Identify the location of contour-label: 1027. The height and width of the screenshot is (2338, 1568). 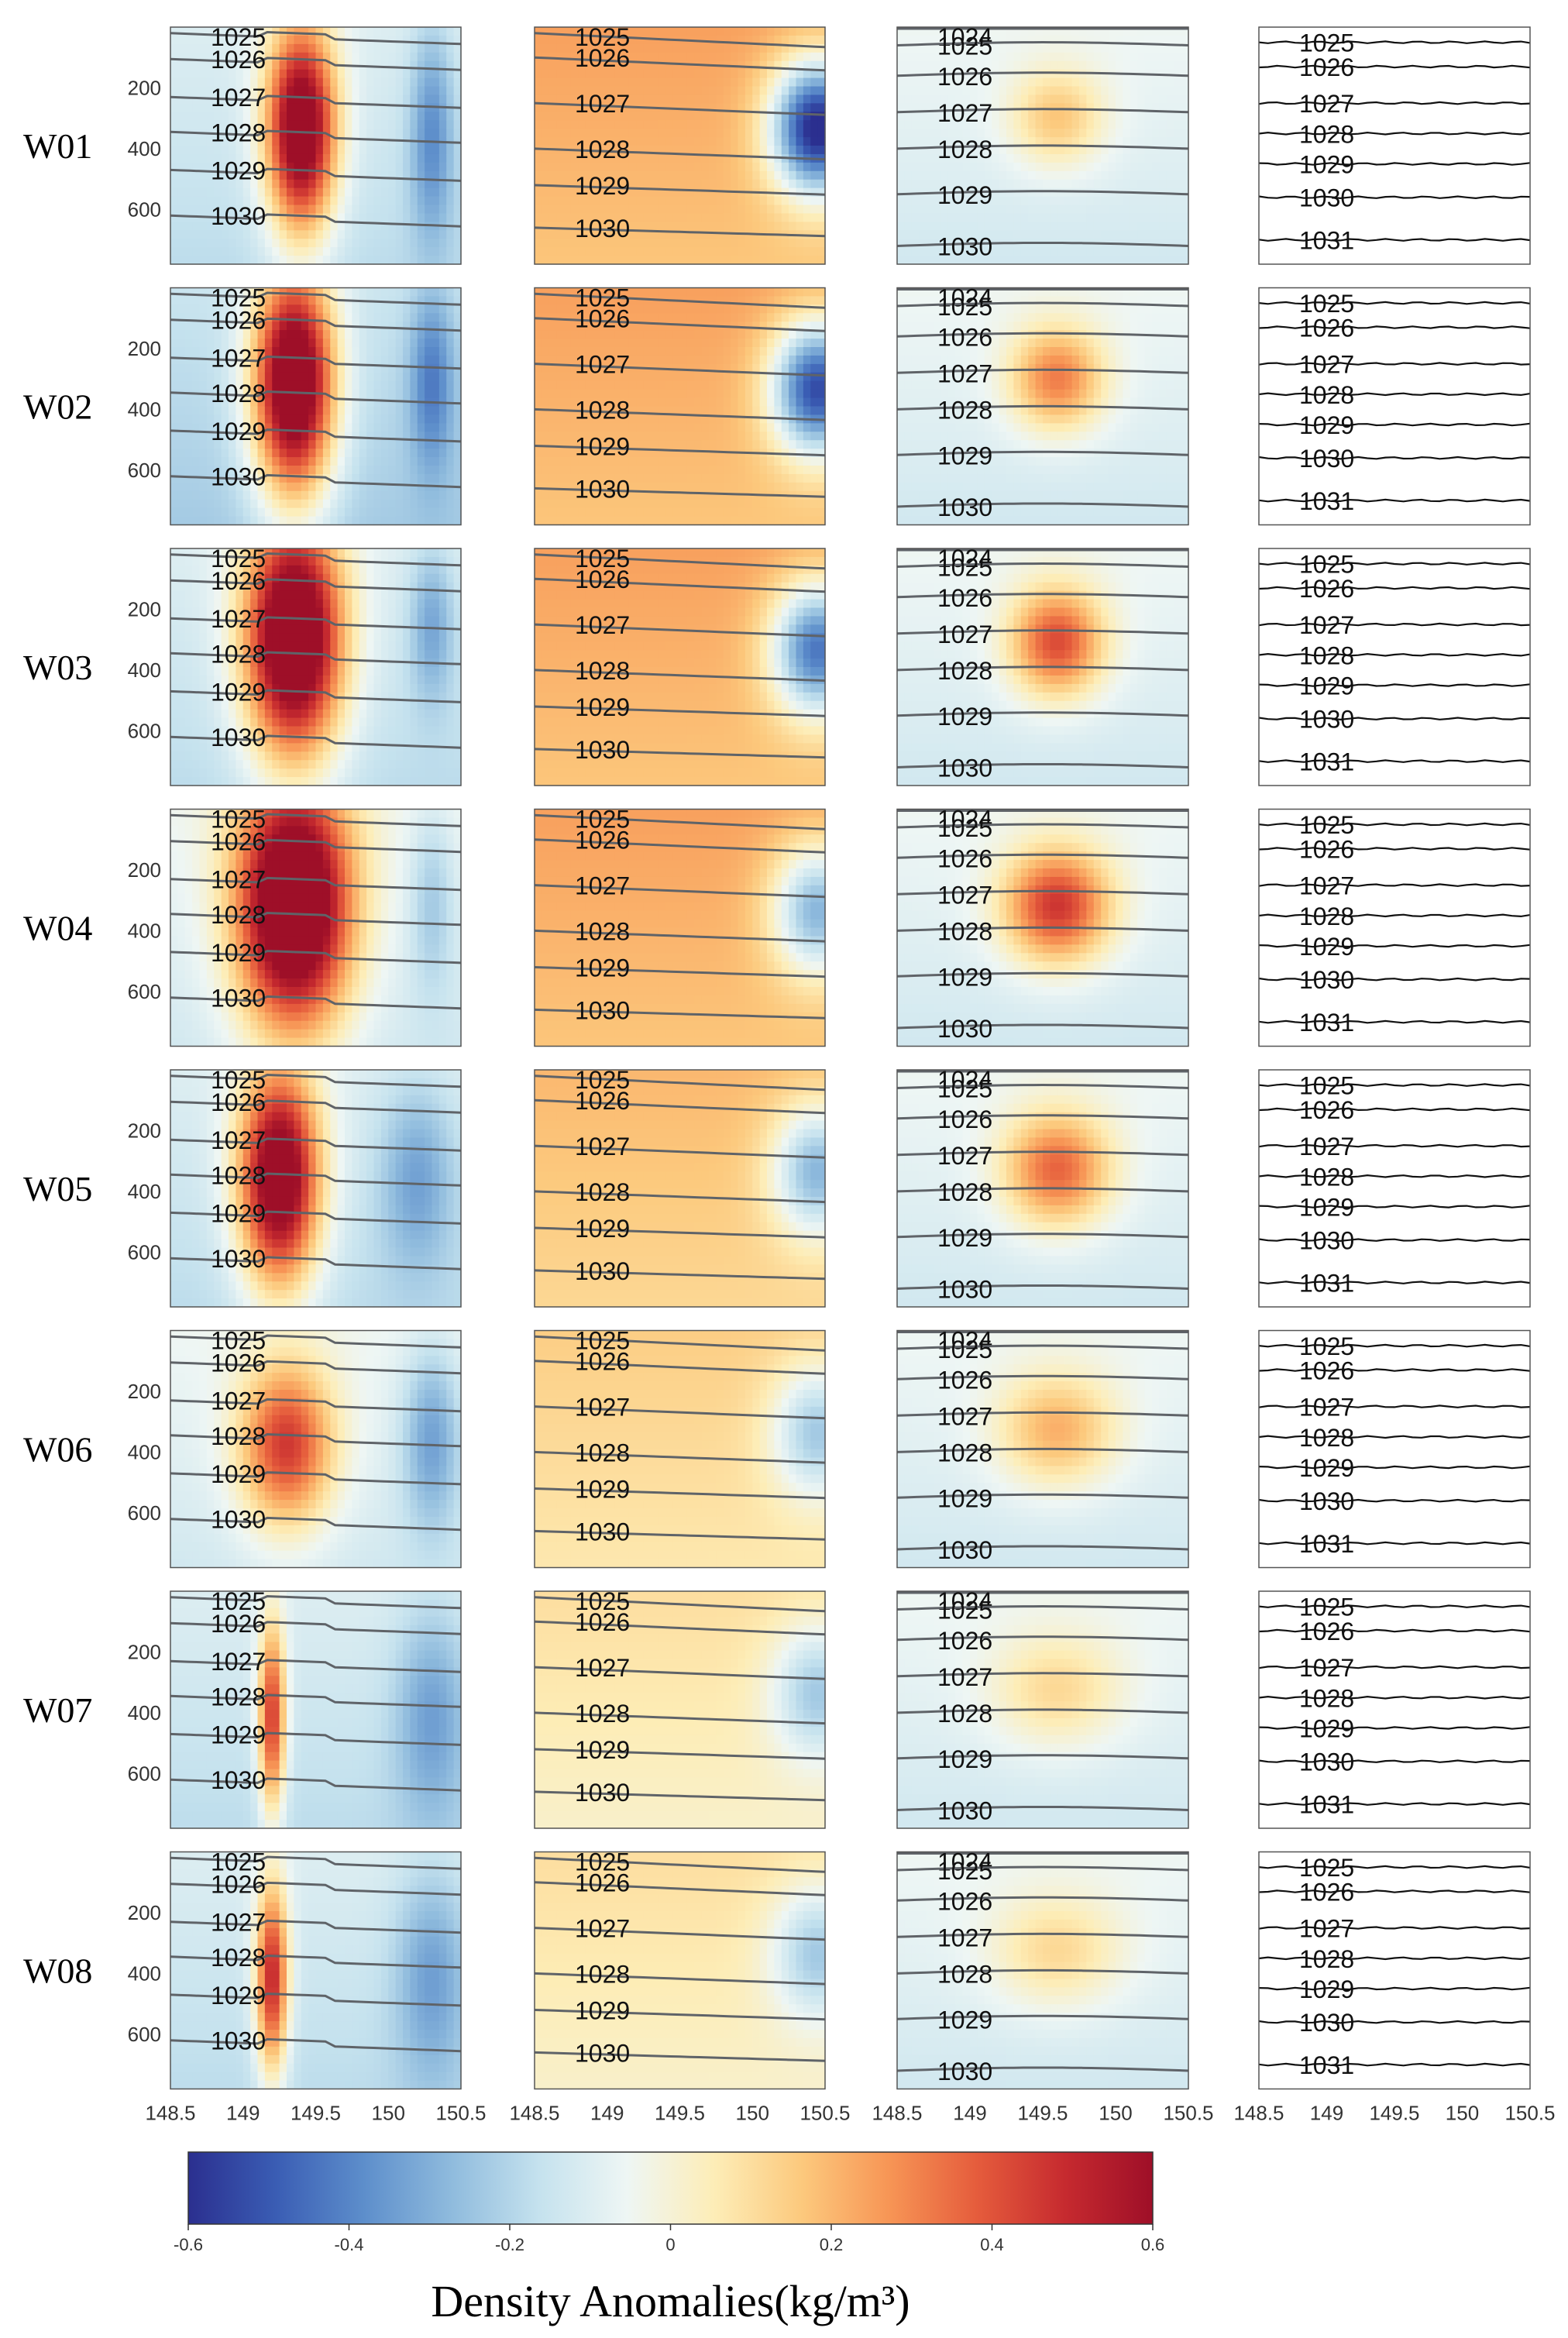
(965, 113).